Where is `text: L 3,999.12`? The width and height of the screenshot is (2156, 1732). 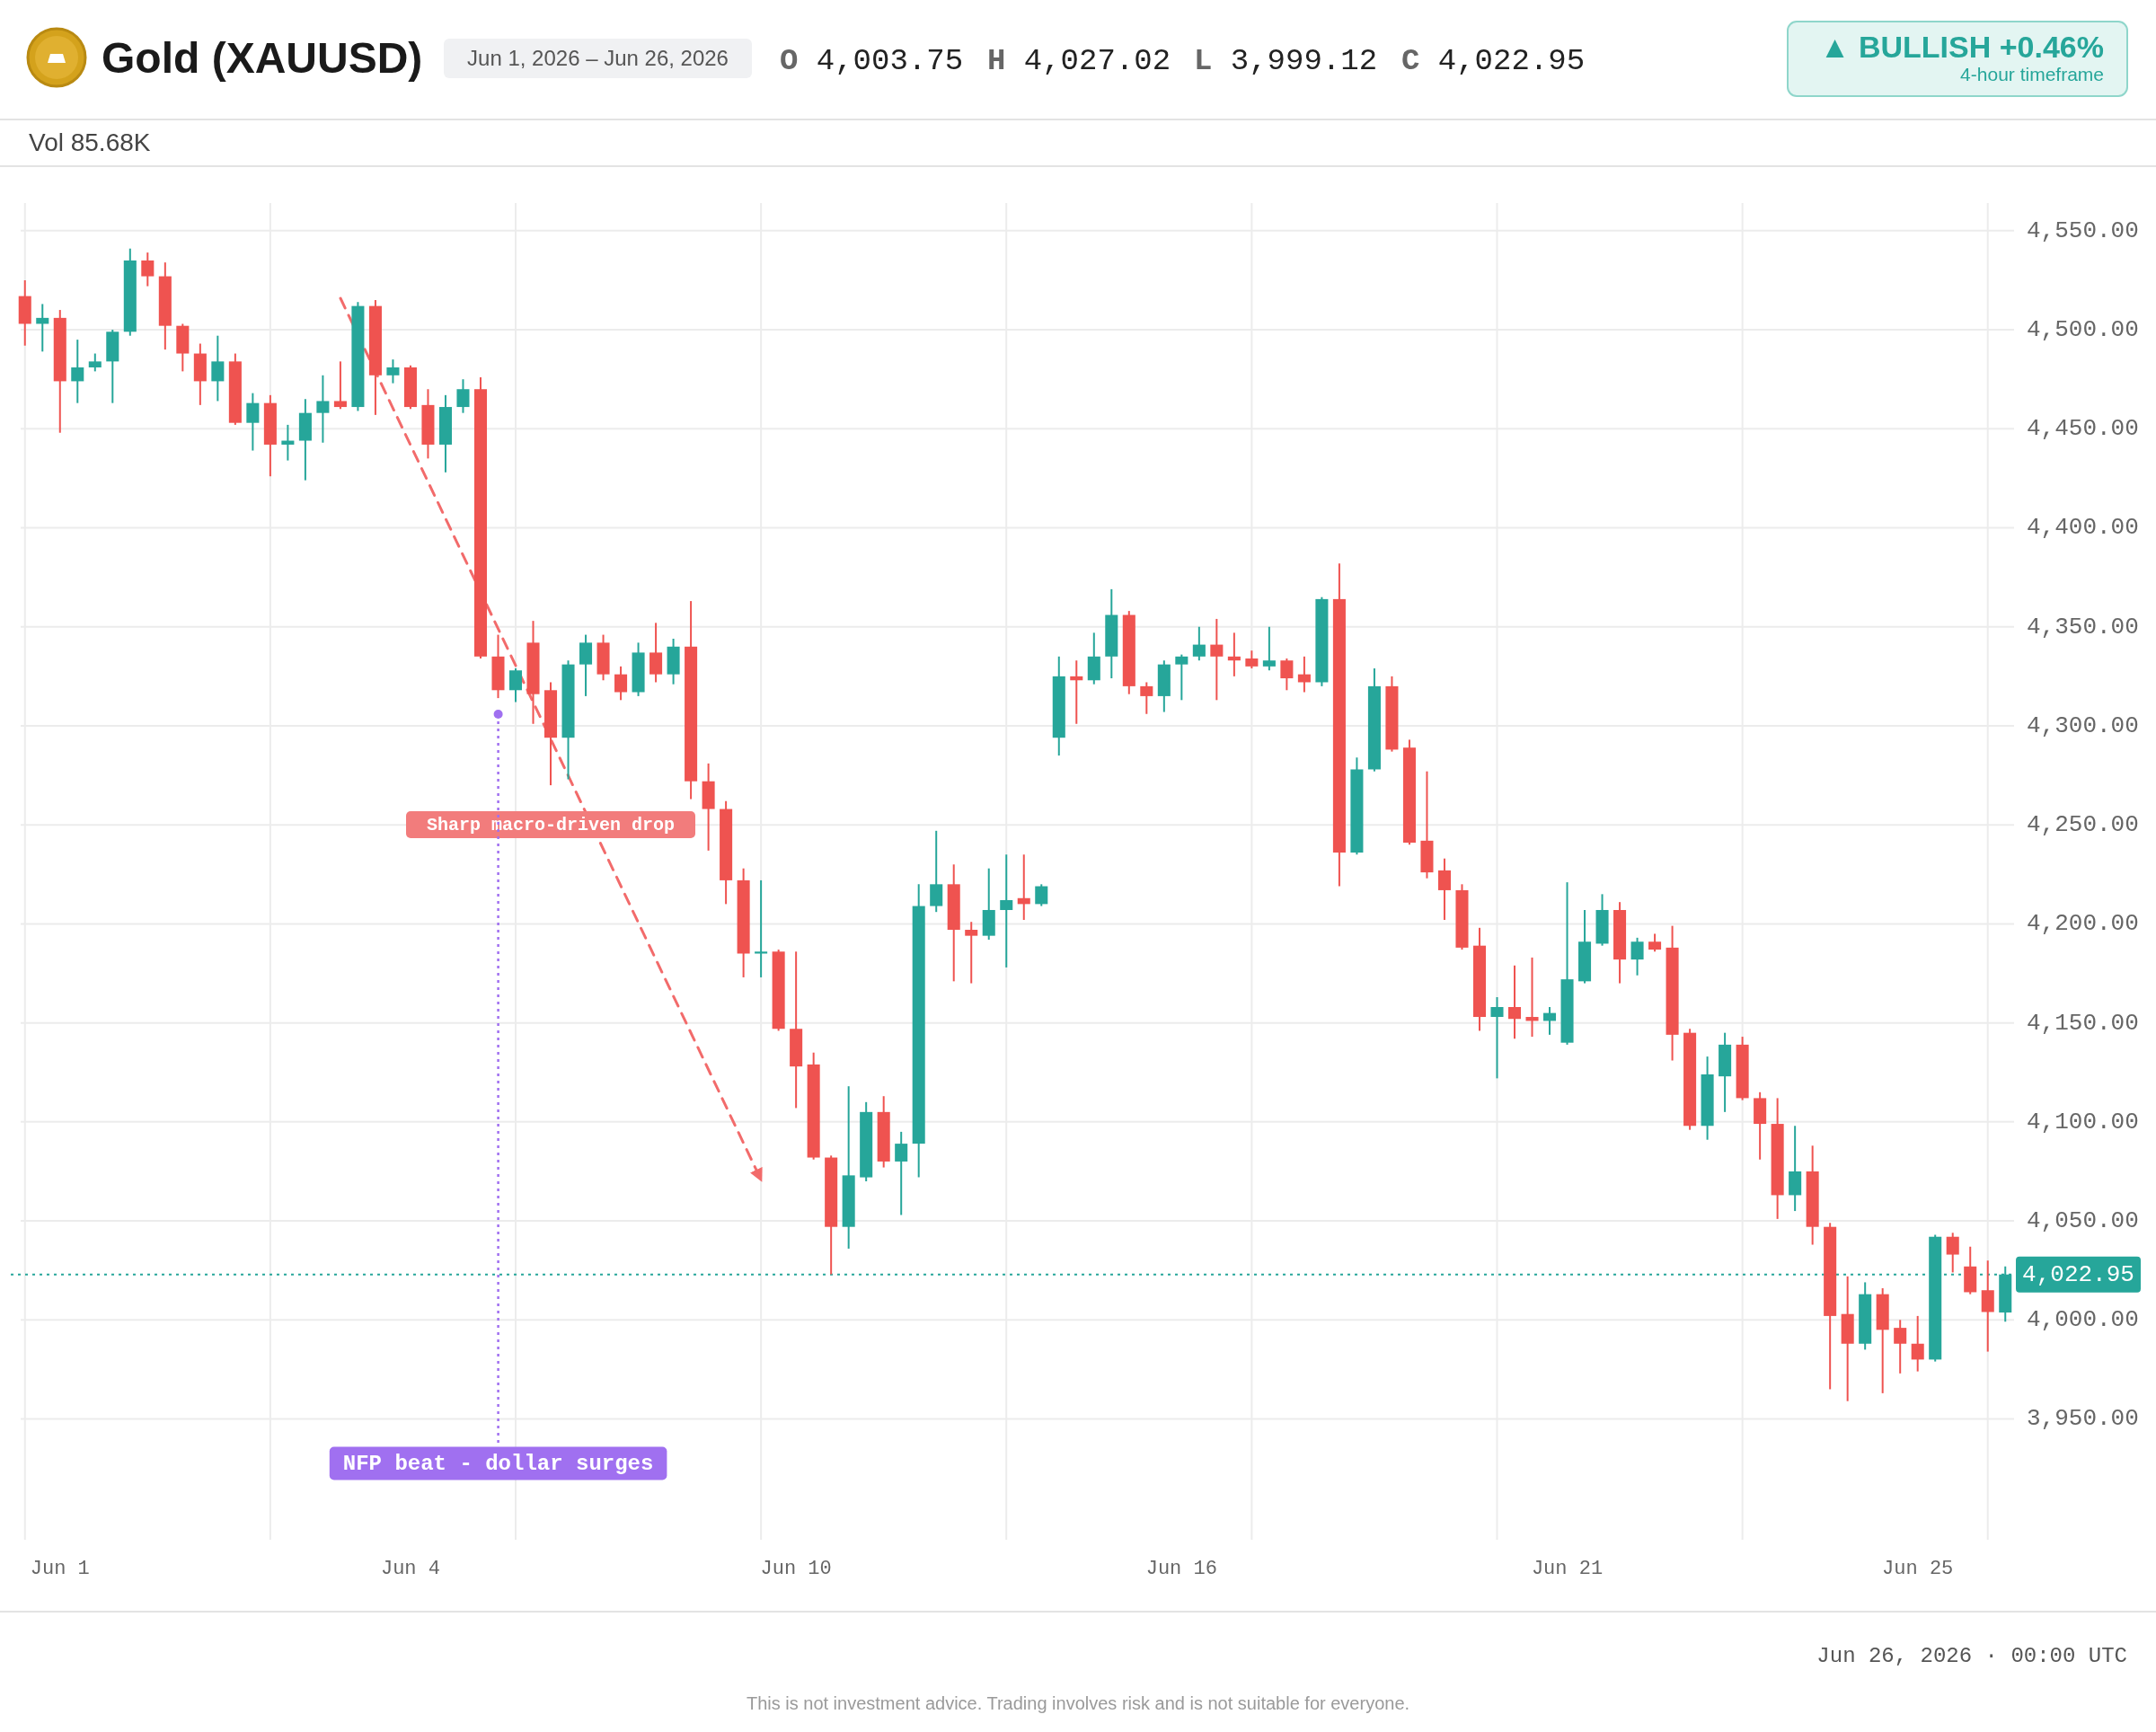
text: L 3,999.12 is located at coordinates (1286, 61).